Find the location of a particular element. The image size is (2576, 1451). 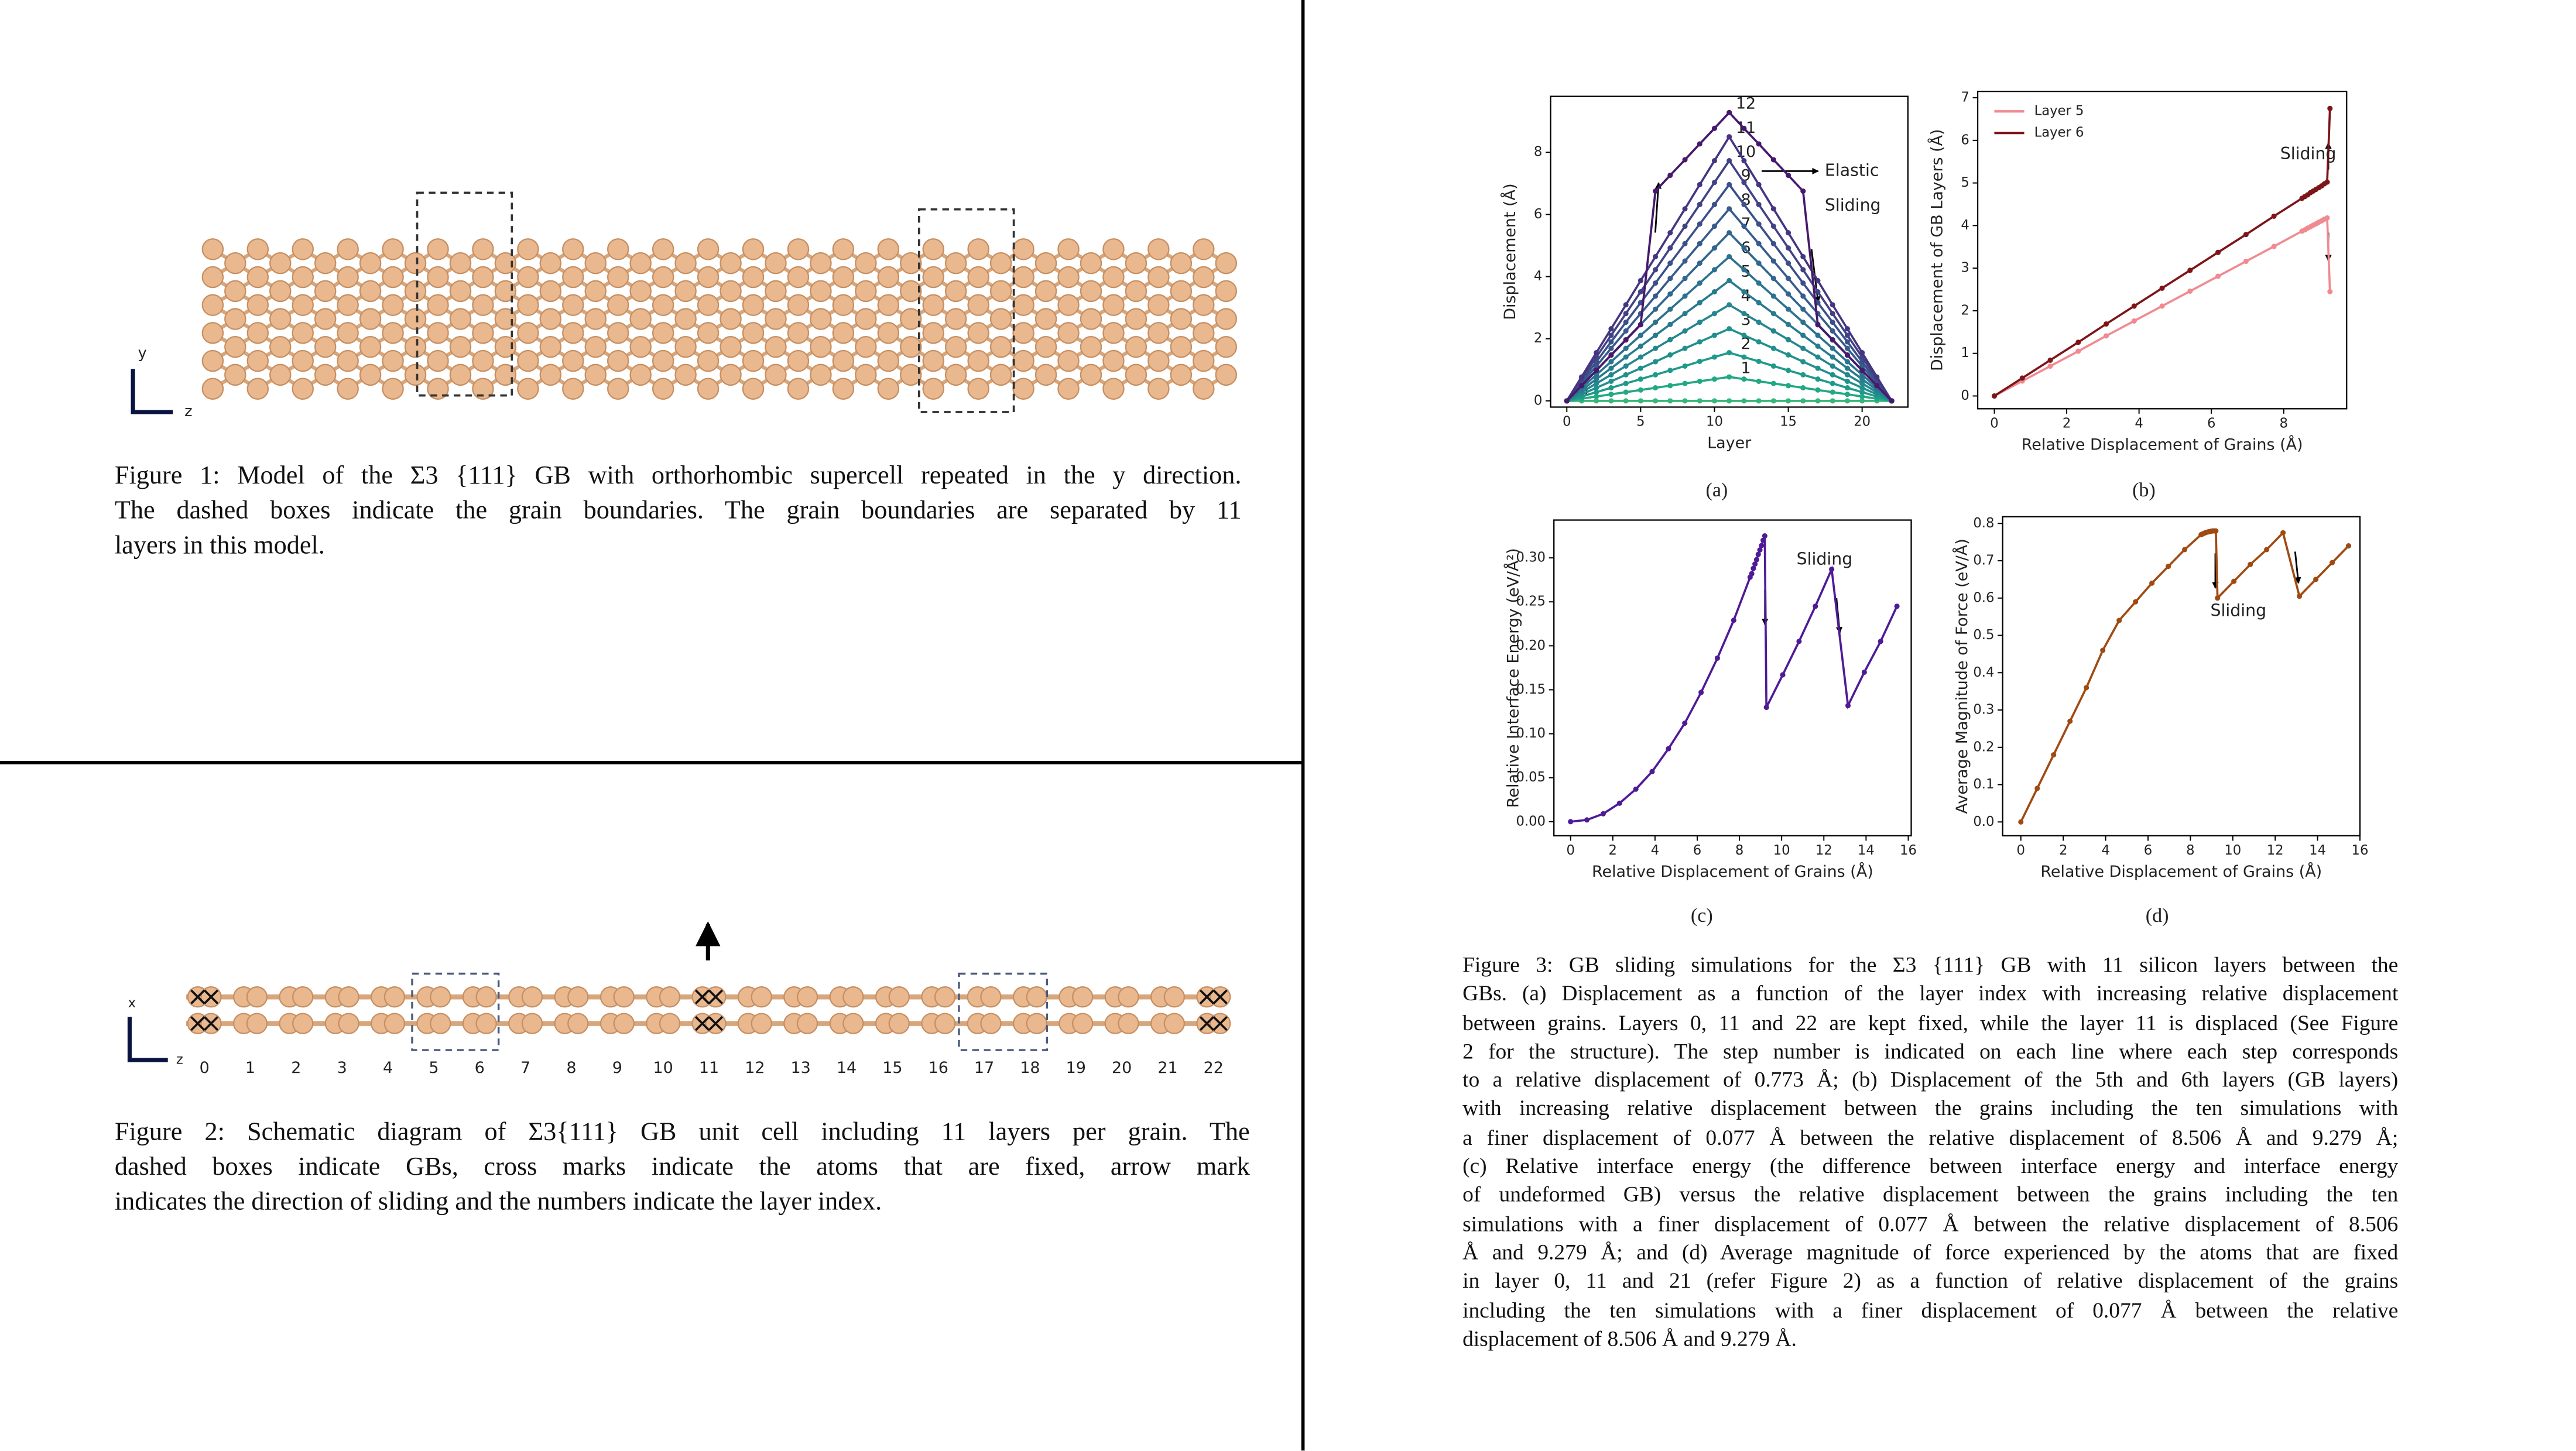

x-tick-label: 15 is located at coordinates (1788, 422).